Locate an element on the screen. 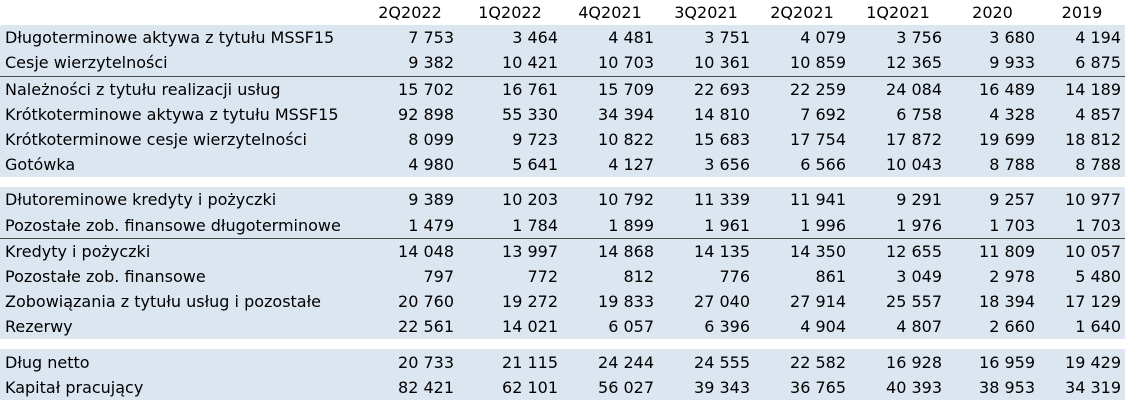  value-cell: 3 680 is located at coordinates (992, 38).